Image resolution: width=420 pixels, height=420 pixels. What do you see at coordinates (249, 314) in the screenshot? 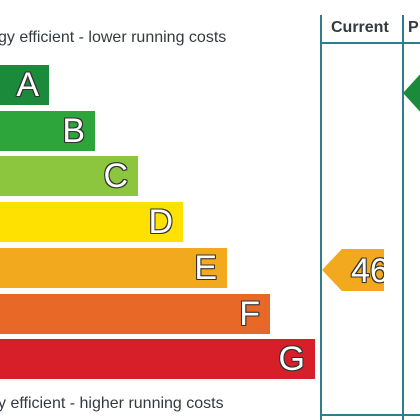
I see `band-letter-f: F` at bounding box center [249, 314].